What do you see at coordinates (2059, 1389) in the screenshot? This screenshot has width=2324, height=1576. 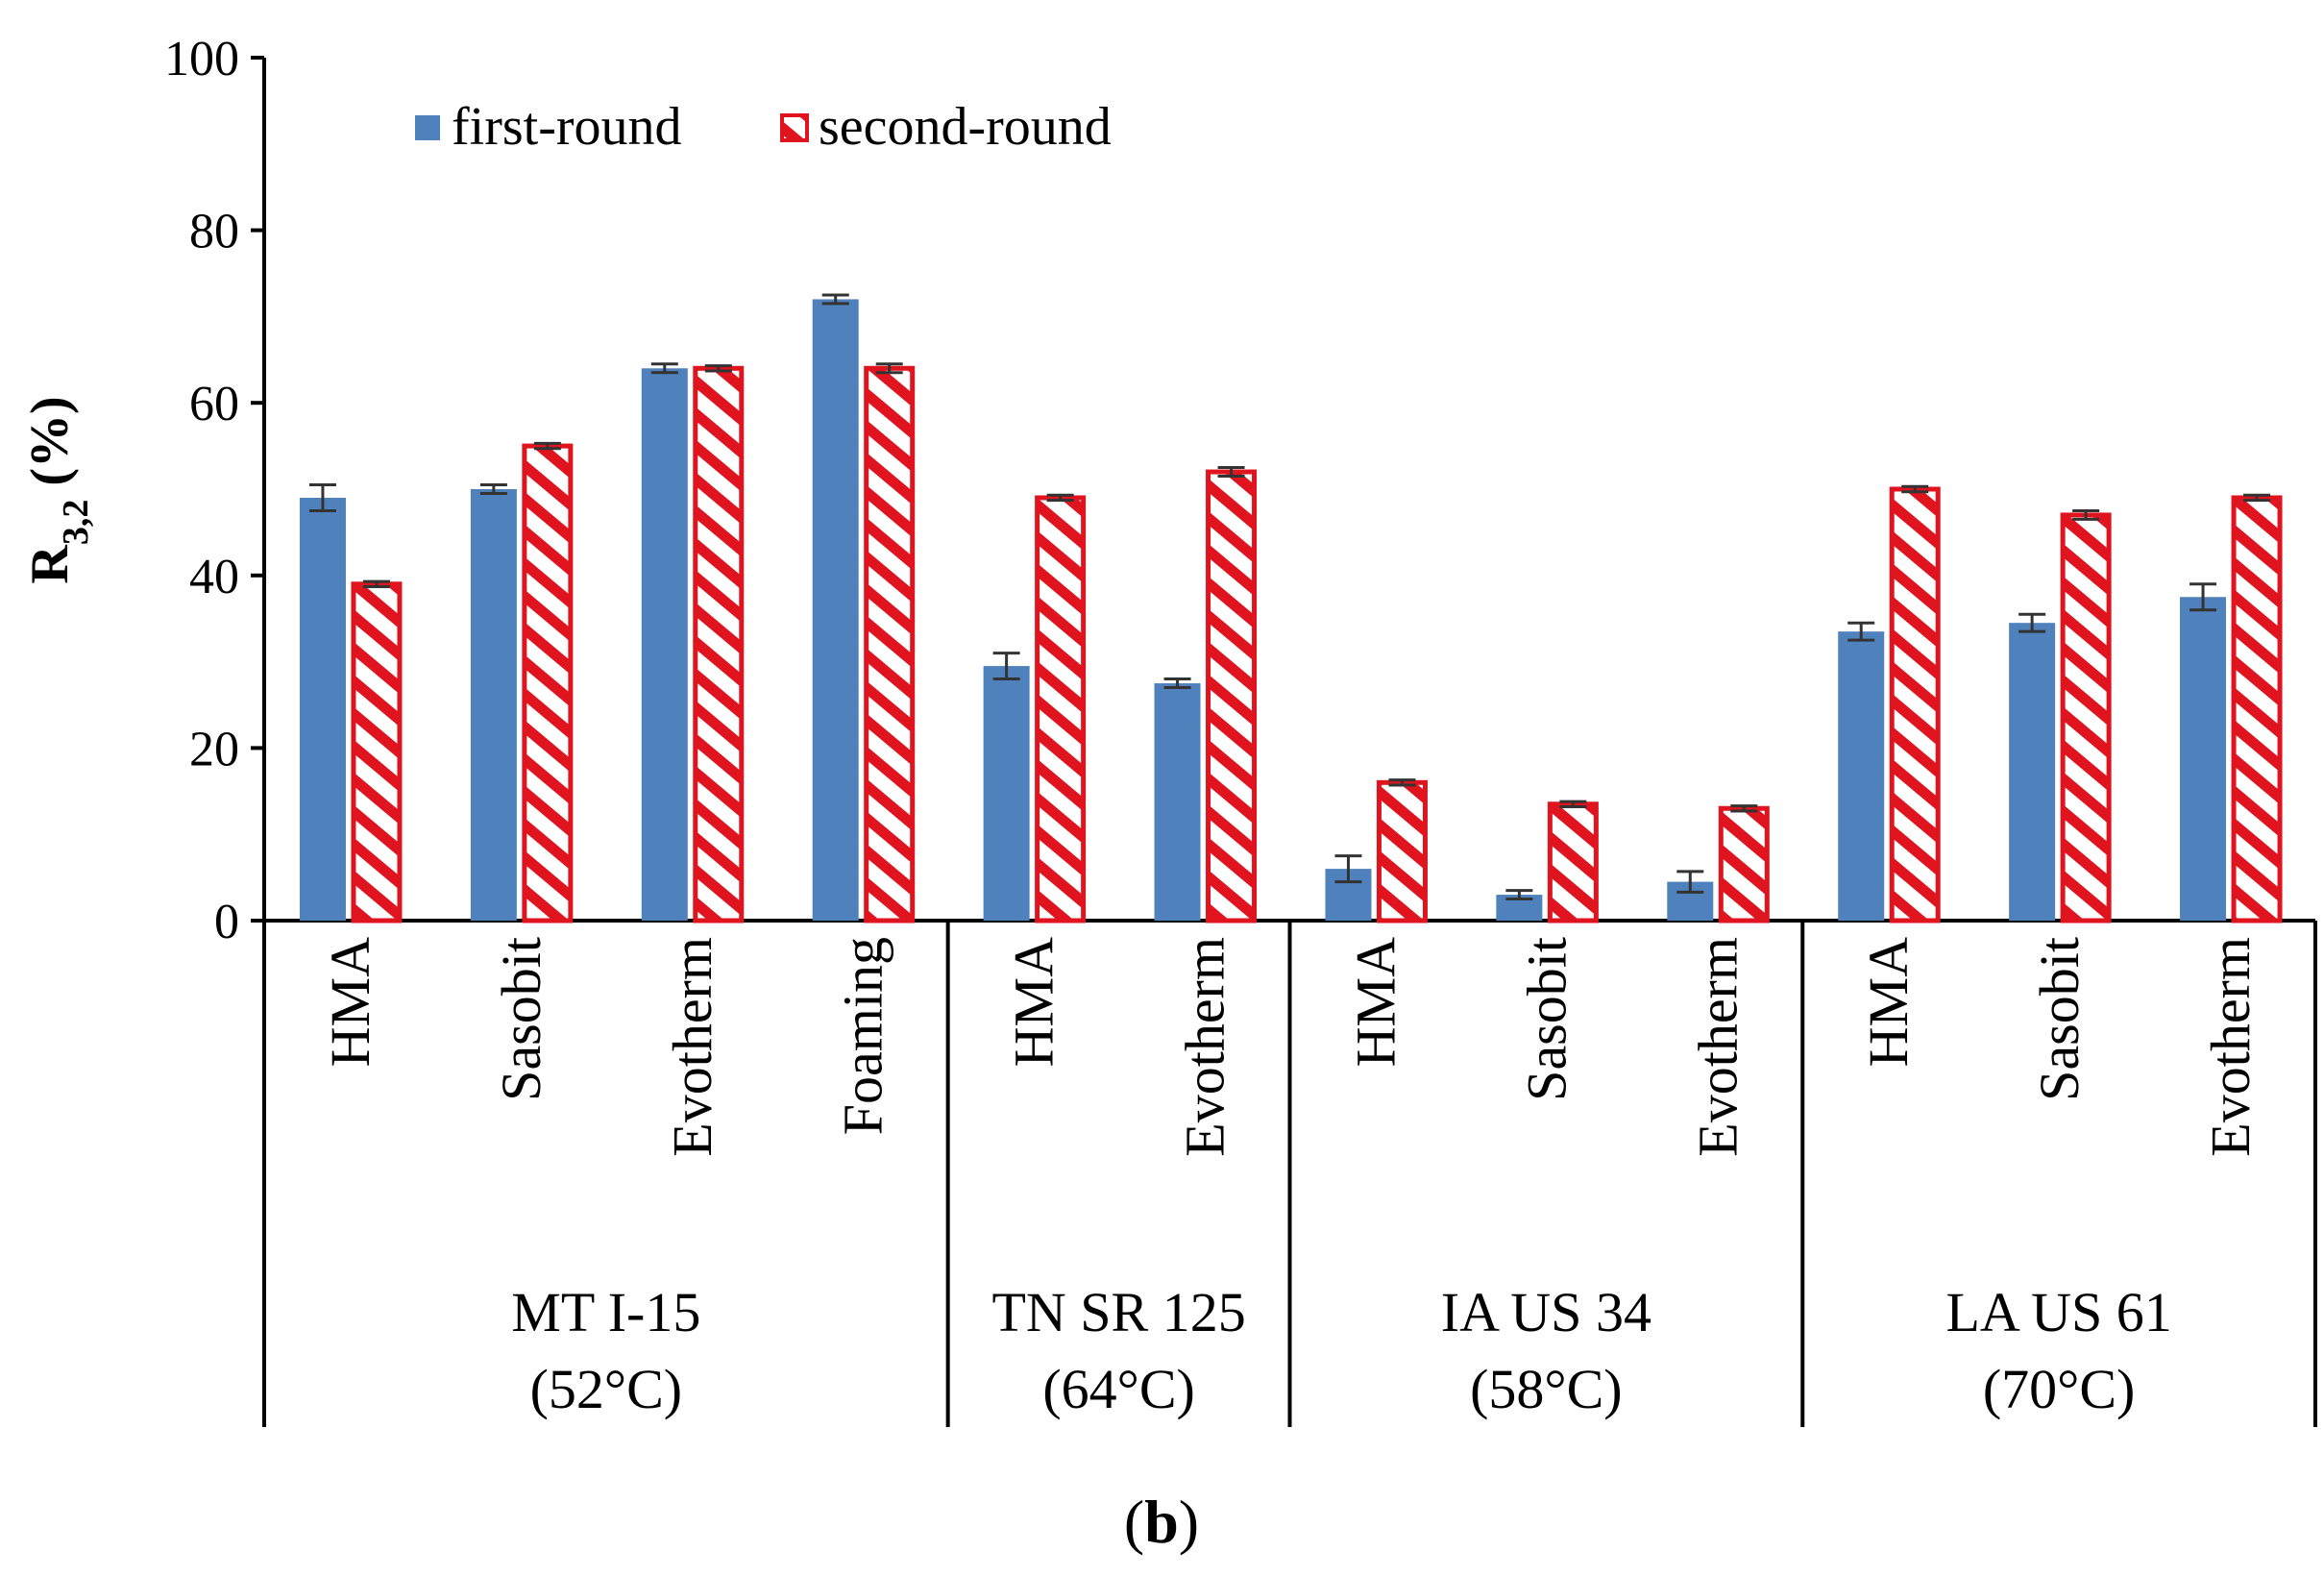 I see `group-label-temp: (70°C)` at bounding box center [2059, 1389].